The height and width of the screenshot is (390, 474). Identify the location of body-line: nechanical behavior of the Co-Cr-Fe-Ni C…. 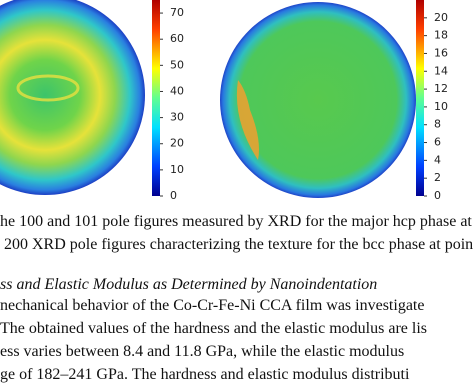
(212, 305).